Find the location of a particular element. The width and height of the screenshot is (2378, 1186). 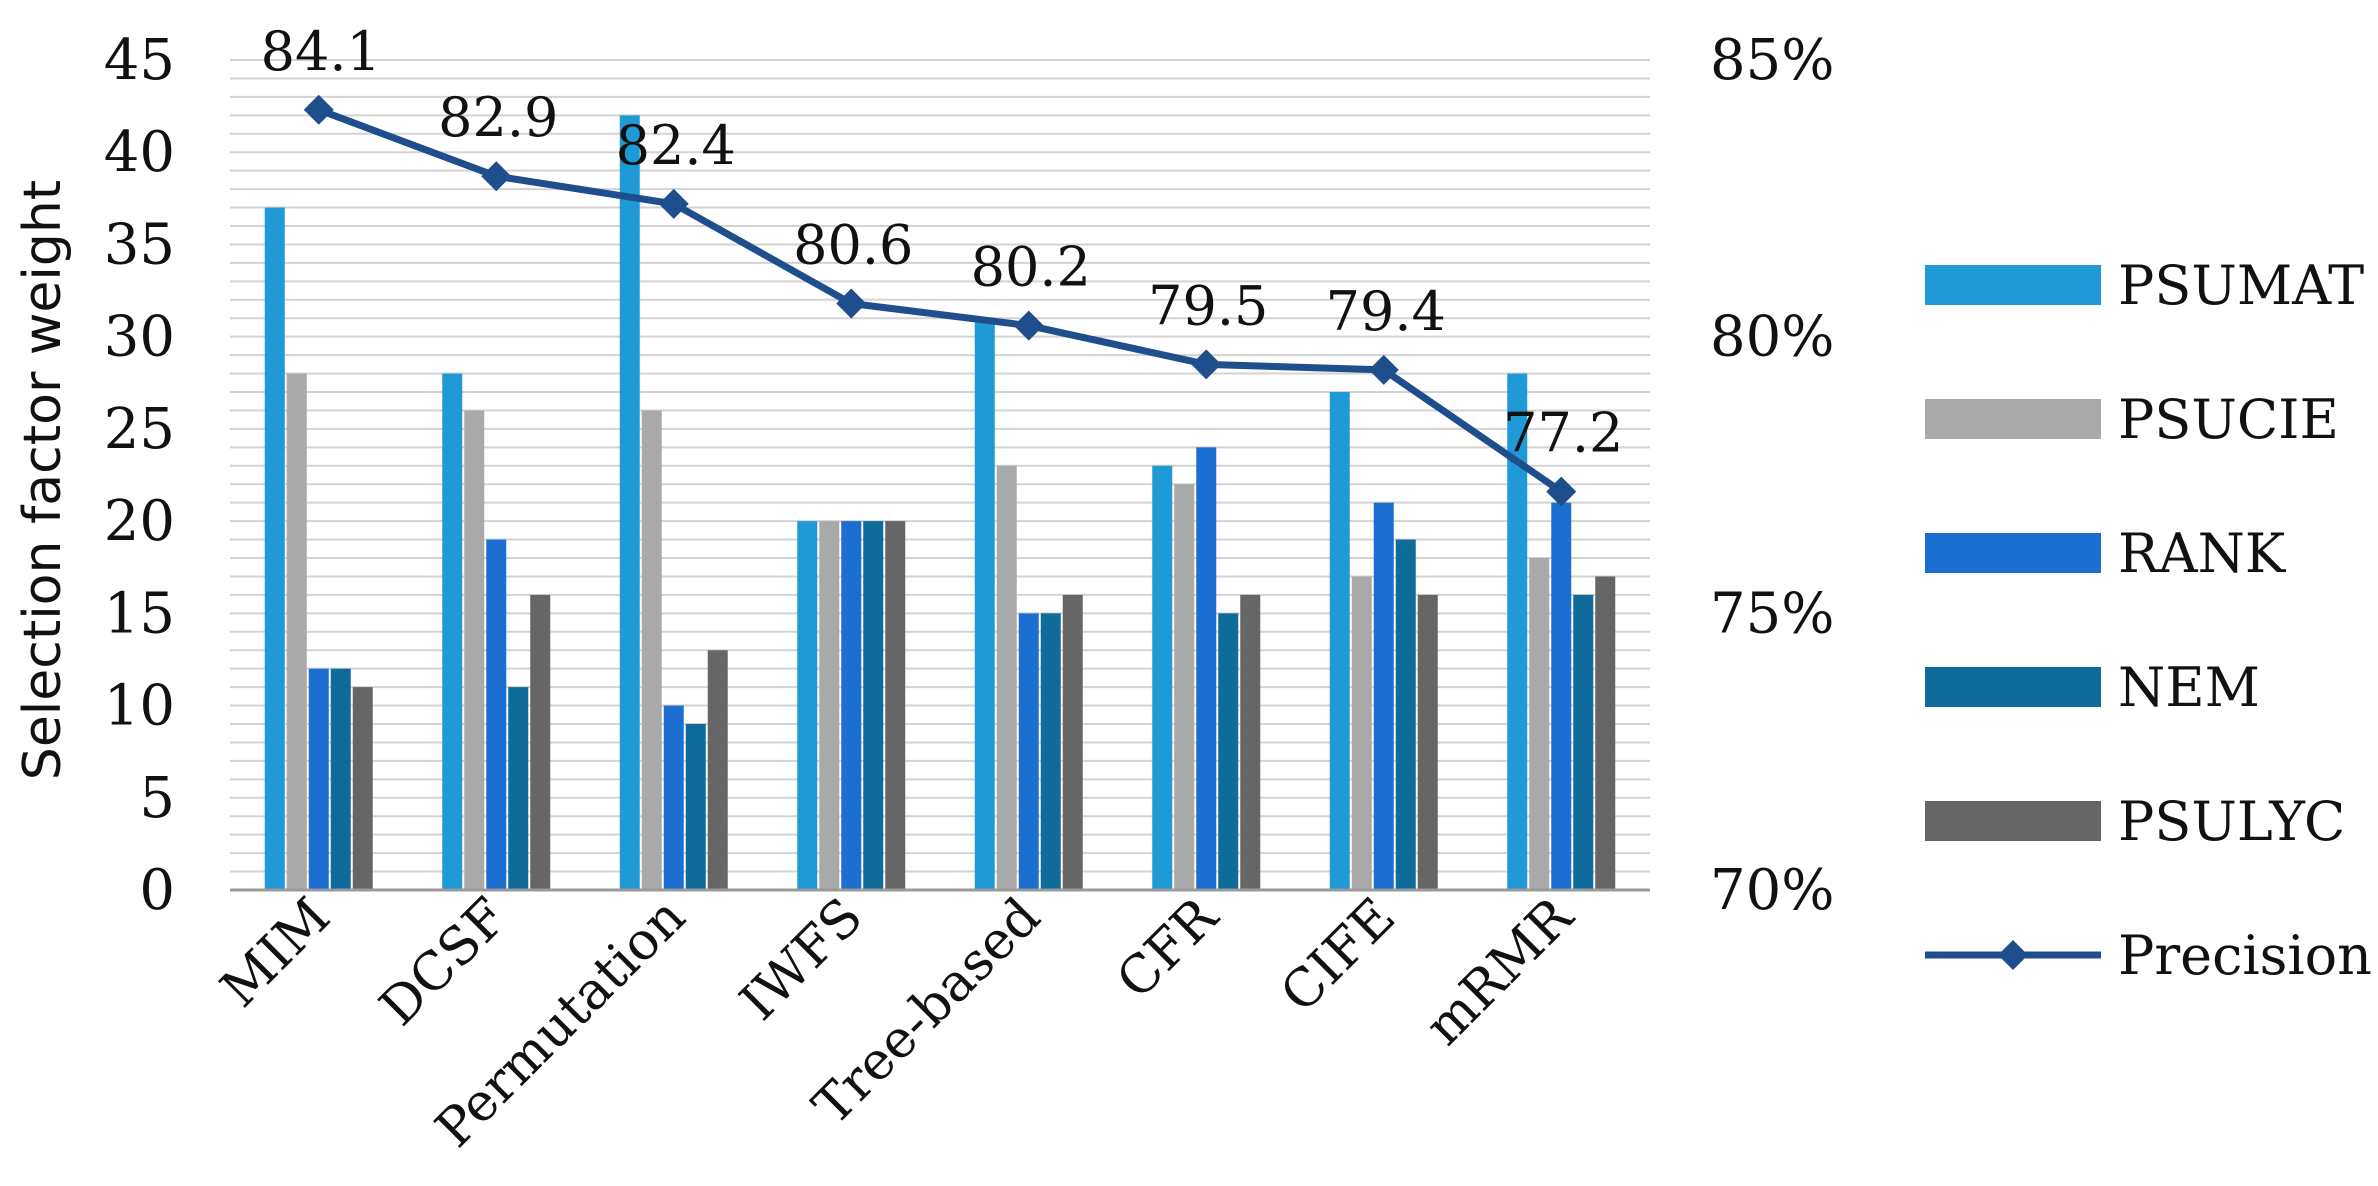

y2-tick-label: 70% is located at coordinates (1772, 890).